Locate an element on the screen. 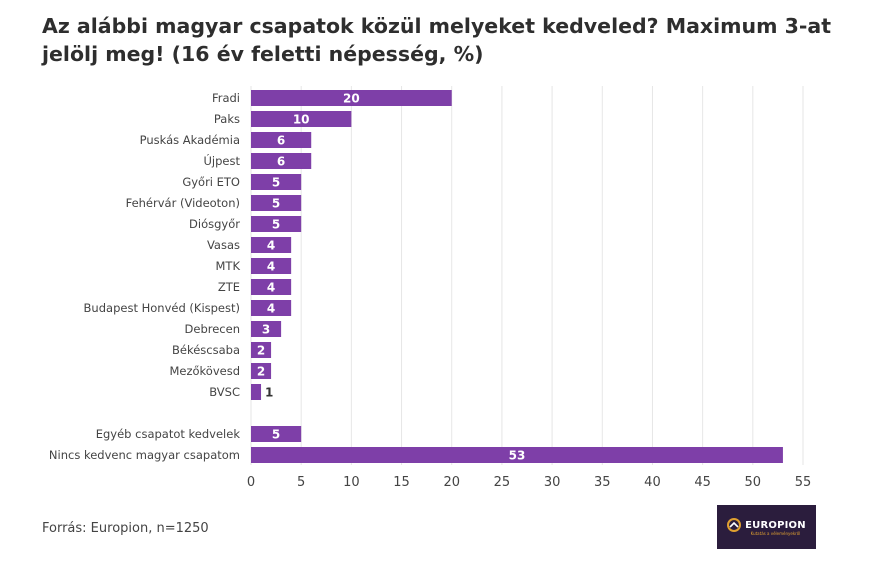 The height and width of the screenshot is (567, 882). category-label: Vasas is located at coordinates (223, 245).